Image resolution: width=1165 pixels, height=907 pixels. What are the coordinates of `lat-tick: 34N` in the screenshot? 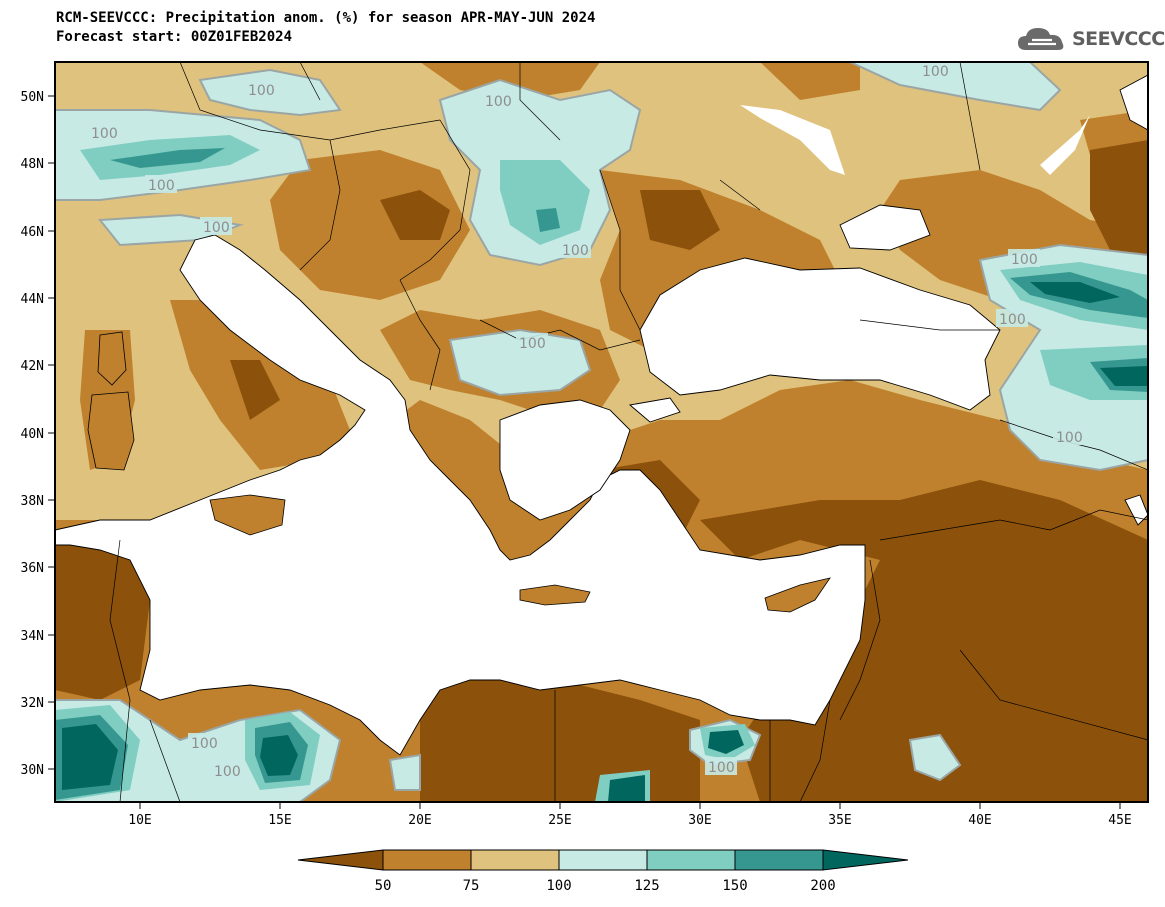 It's located at (38, 636).